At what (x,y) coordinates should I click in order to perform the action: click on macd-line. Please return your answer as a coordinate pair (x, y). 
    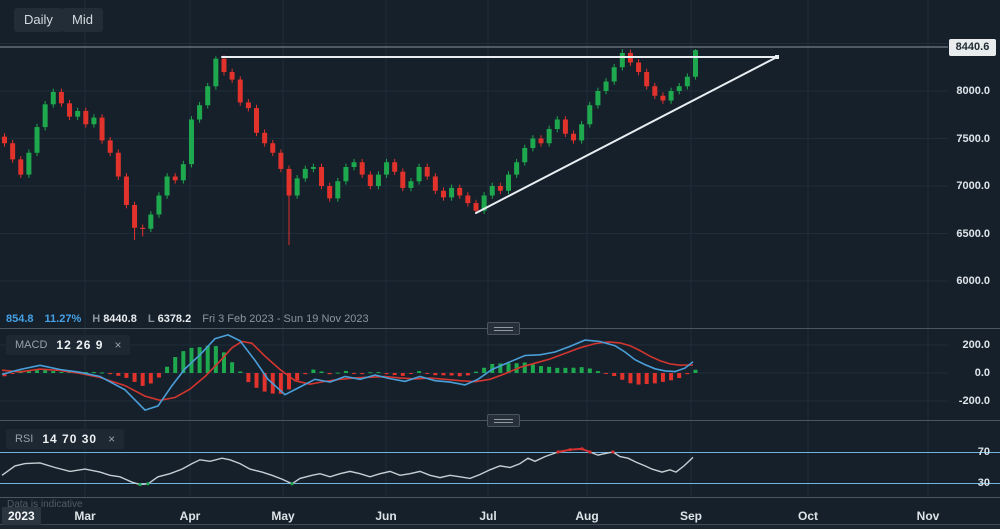
    Looking at the image, I should click on (347, 373).